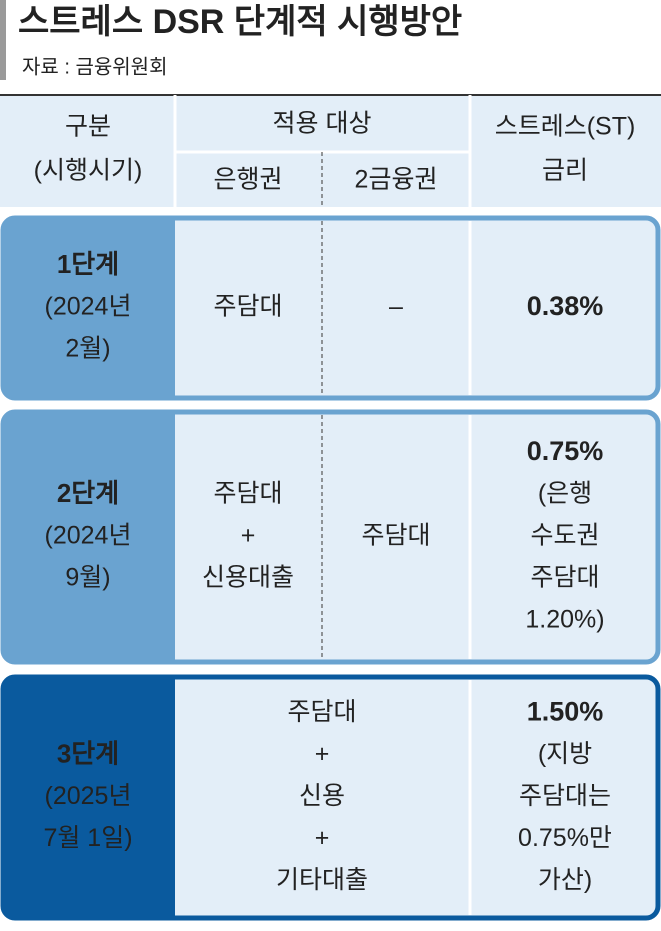 The width and height of the screenshot is (661, 931). What do you see at coordinates (247, 180) in the screenshot?
I see `header-cell: 은행권` at bounding box center [247, 180].